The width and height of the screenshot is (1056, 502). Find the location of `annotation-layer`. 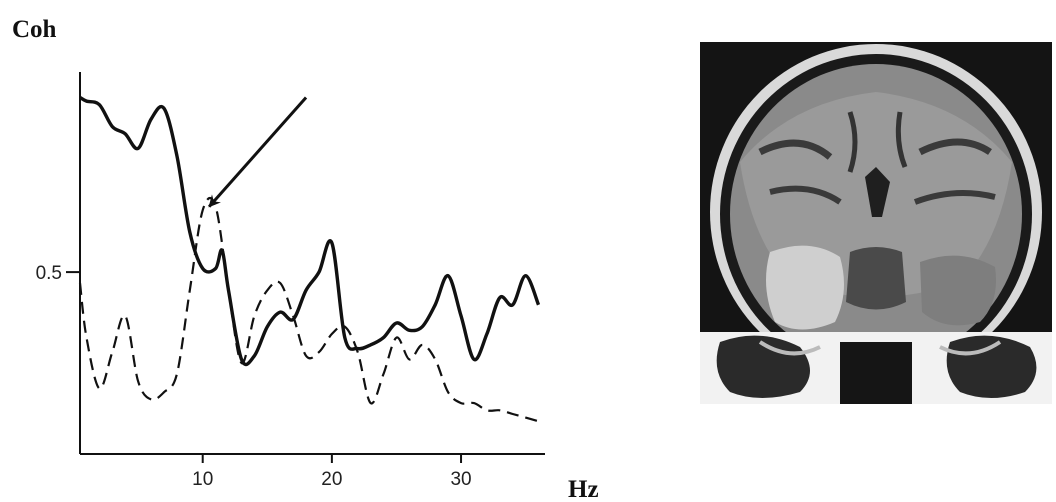

annotation-layer is located at coordinates (258, 152).